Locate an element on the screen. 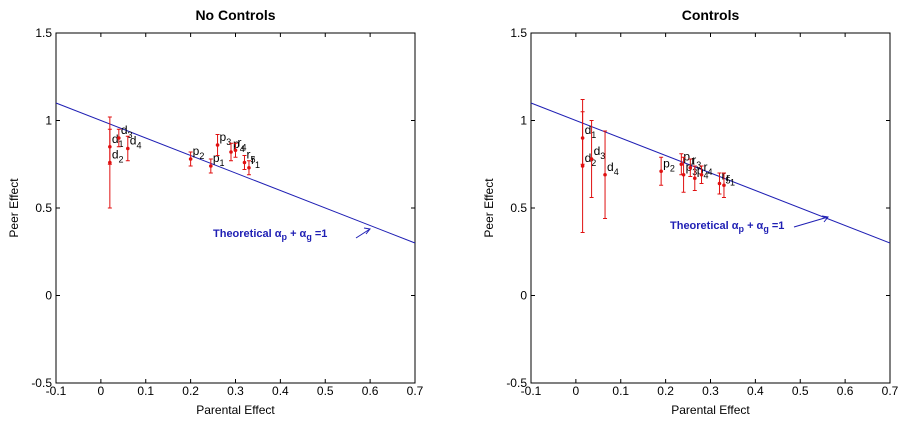  x-tick-label: 0 is located at coordinates (576, 391).